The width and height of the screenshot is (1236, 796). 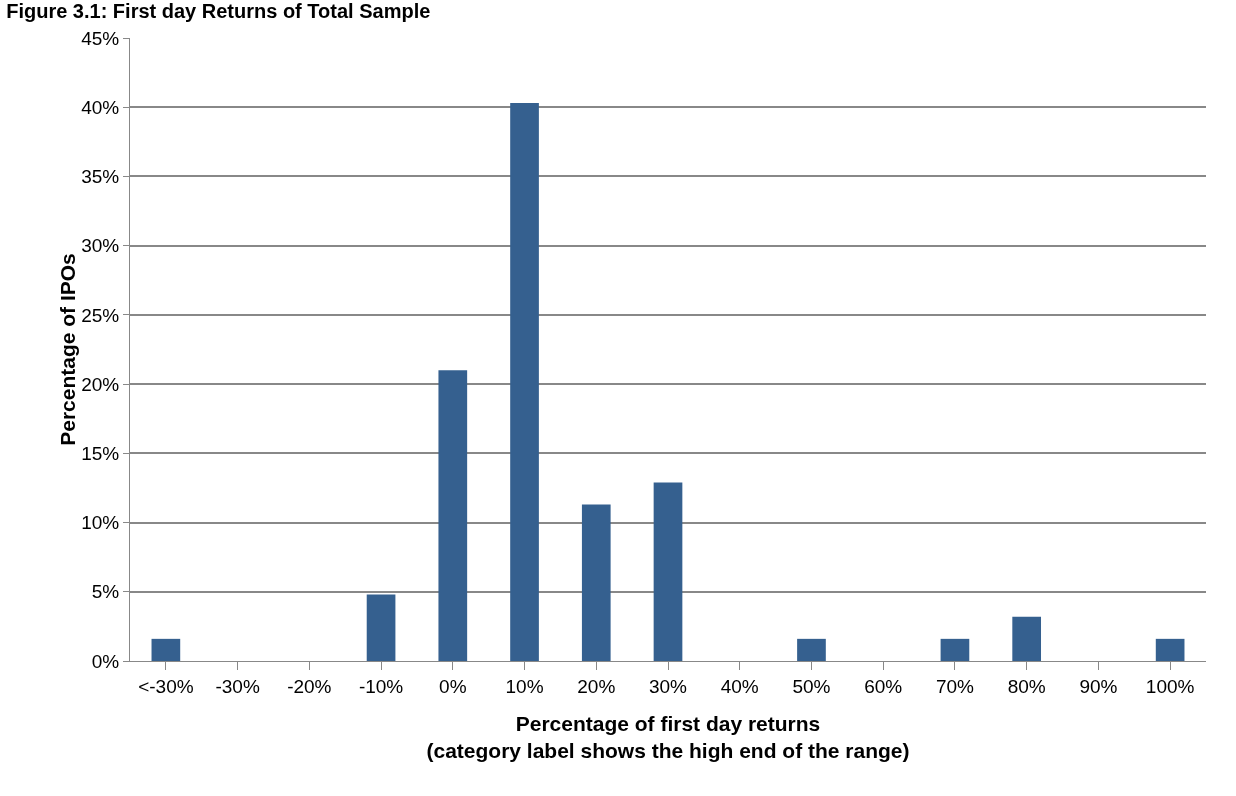 I want to click on y-tick-label: 40%, so click(x=100, y=107).